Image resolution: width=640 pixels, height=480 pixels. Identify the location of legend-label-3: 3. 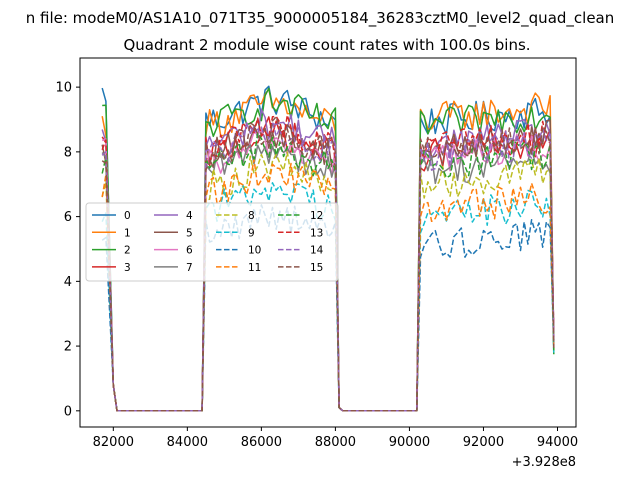
(127, 268).